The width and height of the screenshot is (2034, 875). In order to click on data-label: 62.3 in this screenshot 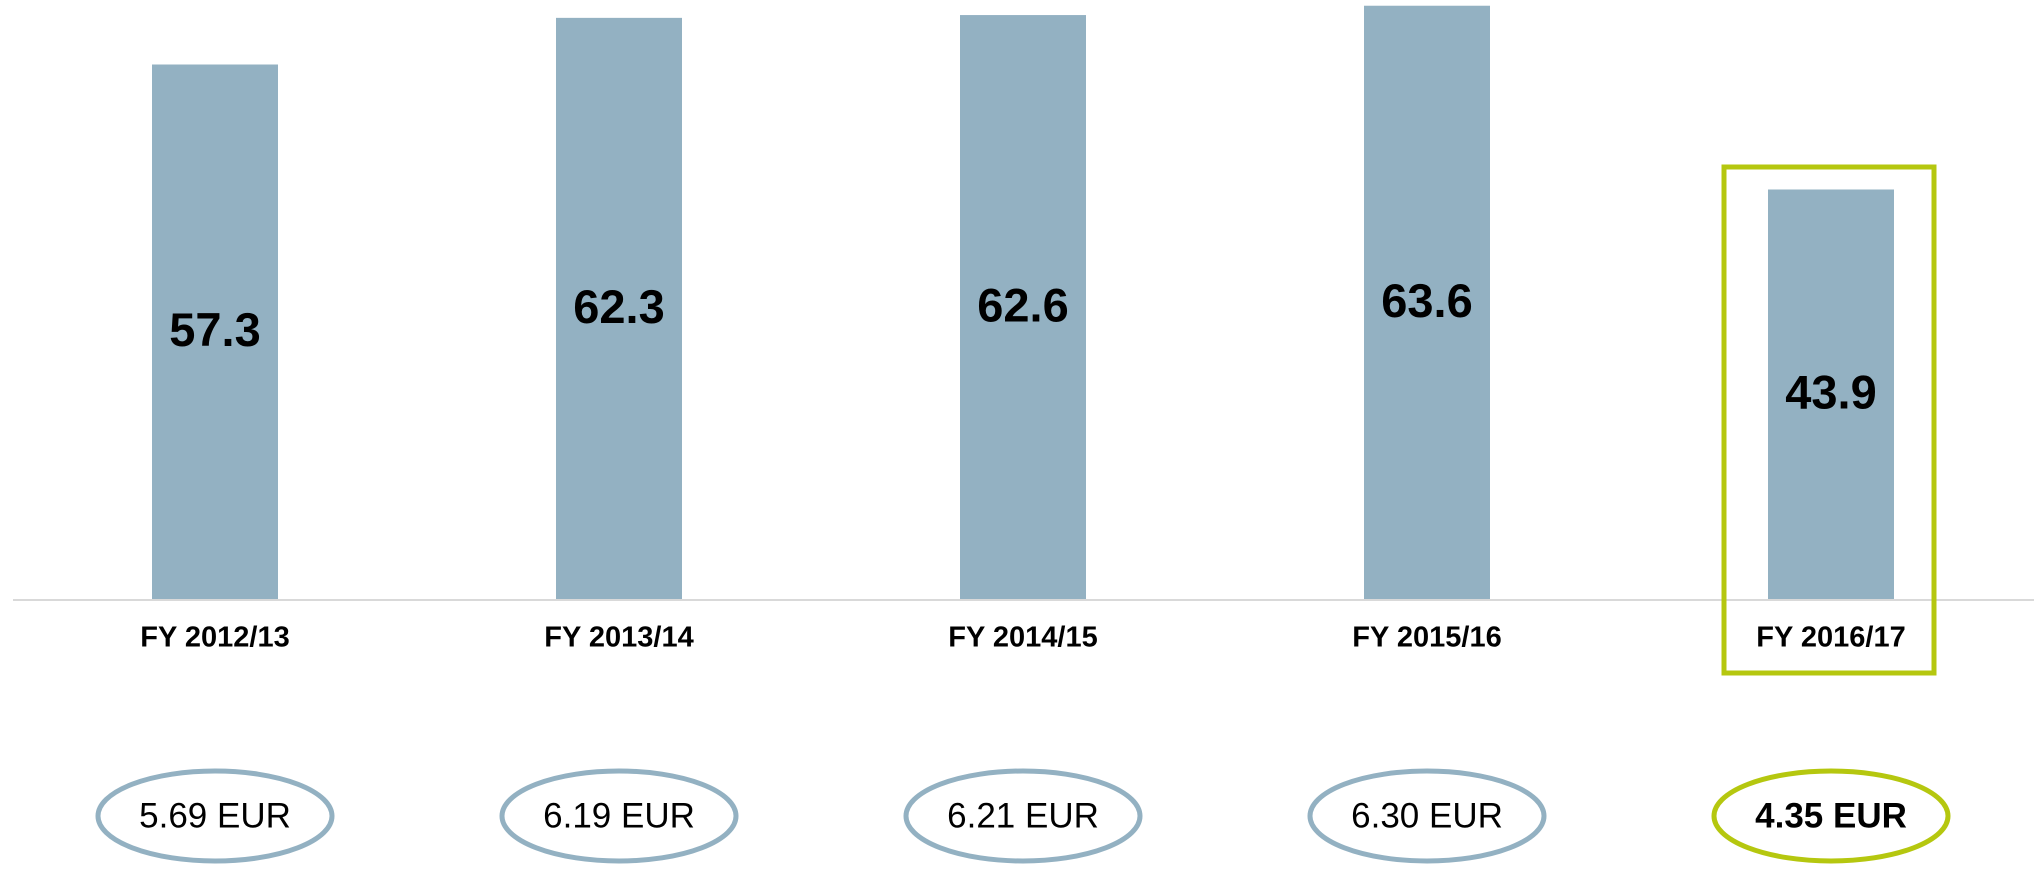, I will do `click(618, 306)`.